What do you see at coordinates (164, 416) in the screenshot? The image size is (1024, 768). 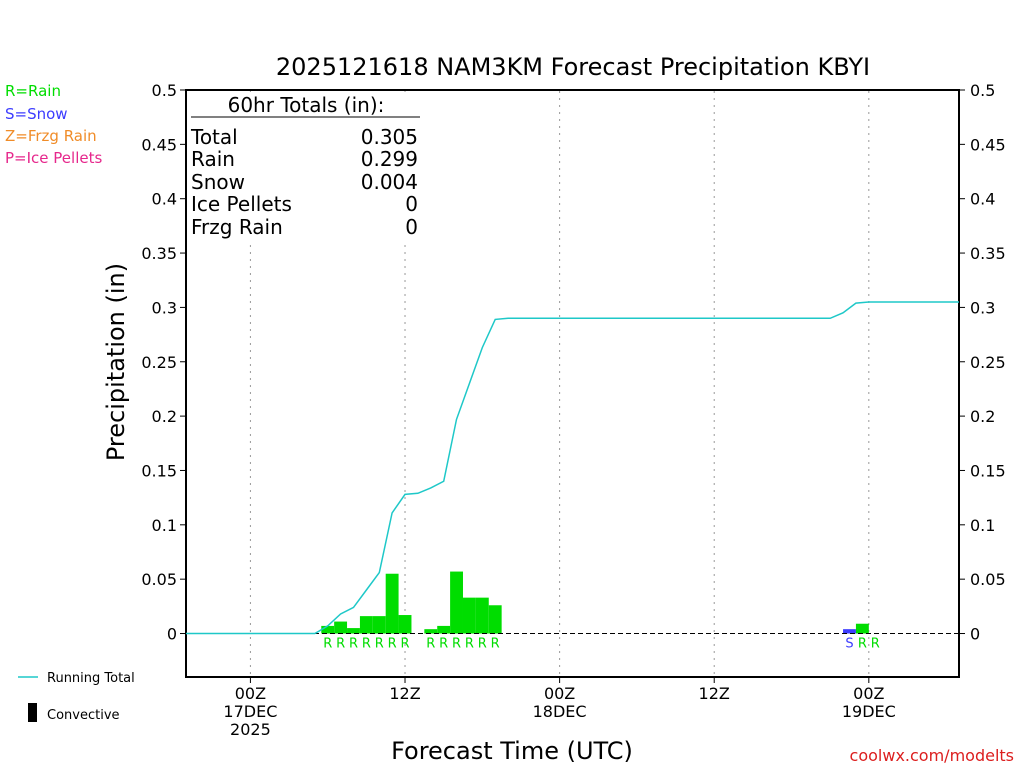 I see `y-tick-label-left-4: 0.2` at bounding box center [164, 416].